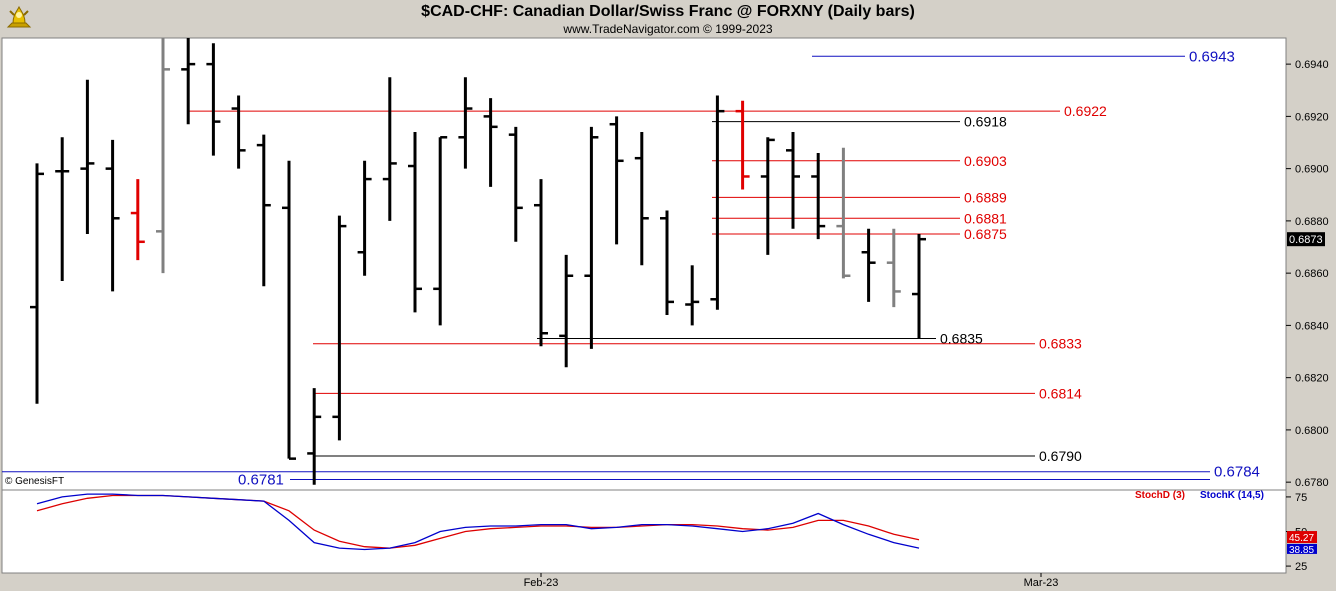  What do you see at coordinates (985, 197) in the screenshot?
I see `level-label-0.6889: 0.6889` at bounding box center [985, 197].